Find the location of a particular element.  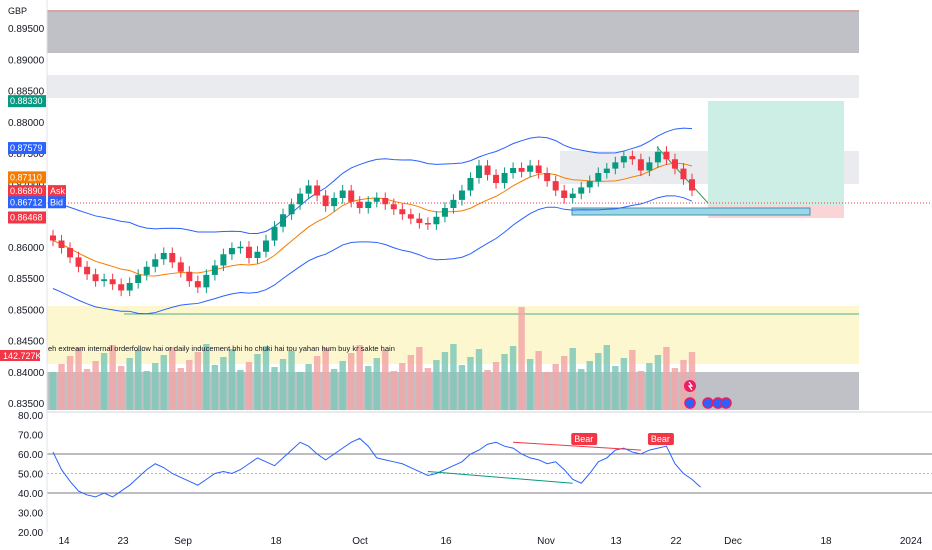

price-tick: 0.85000 is located at coordinates (26, 310).